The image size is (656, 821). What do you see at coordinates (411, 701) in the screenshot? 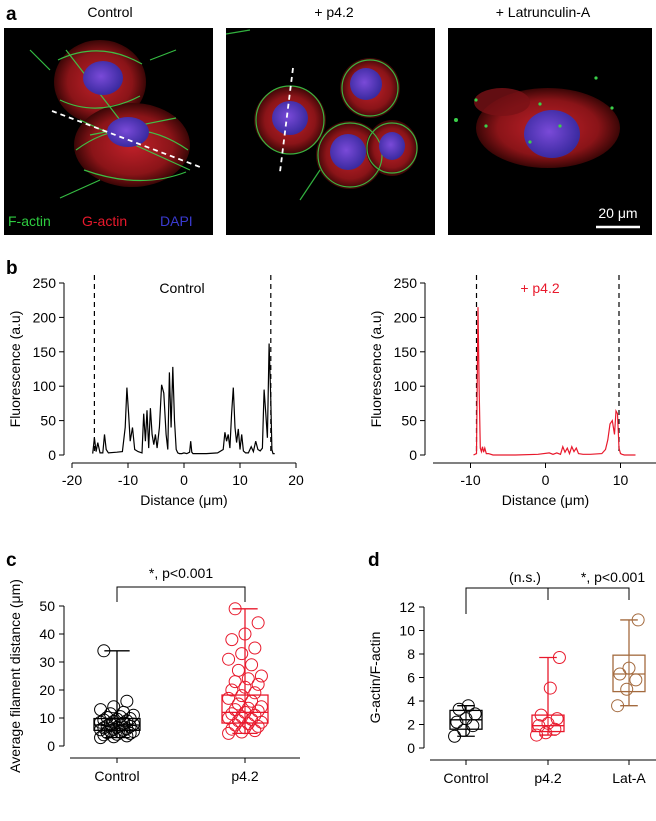
I see `y-tick-label: 4` at bounding box center [411, 701].